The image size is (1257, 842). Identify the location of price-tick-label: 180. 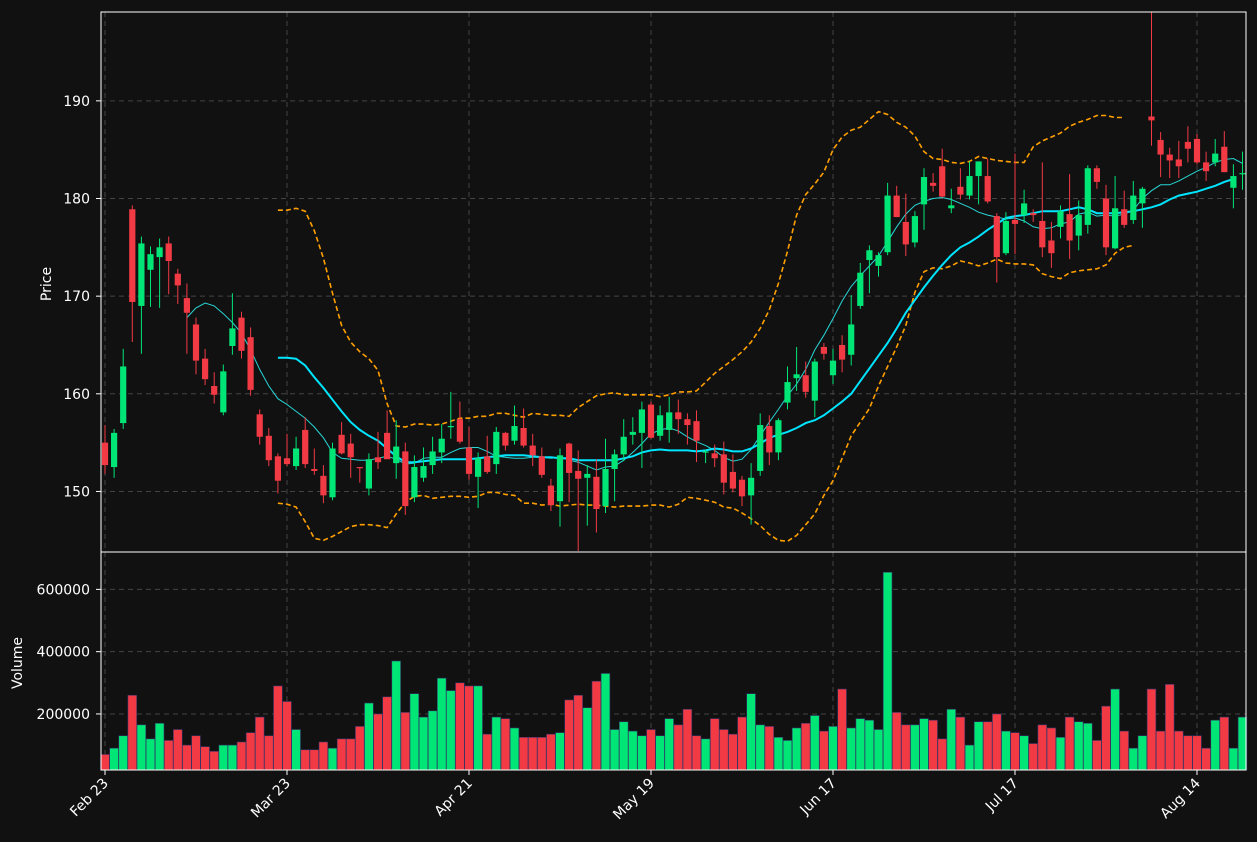
(76, 200).